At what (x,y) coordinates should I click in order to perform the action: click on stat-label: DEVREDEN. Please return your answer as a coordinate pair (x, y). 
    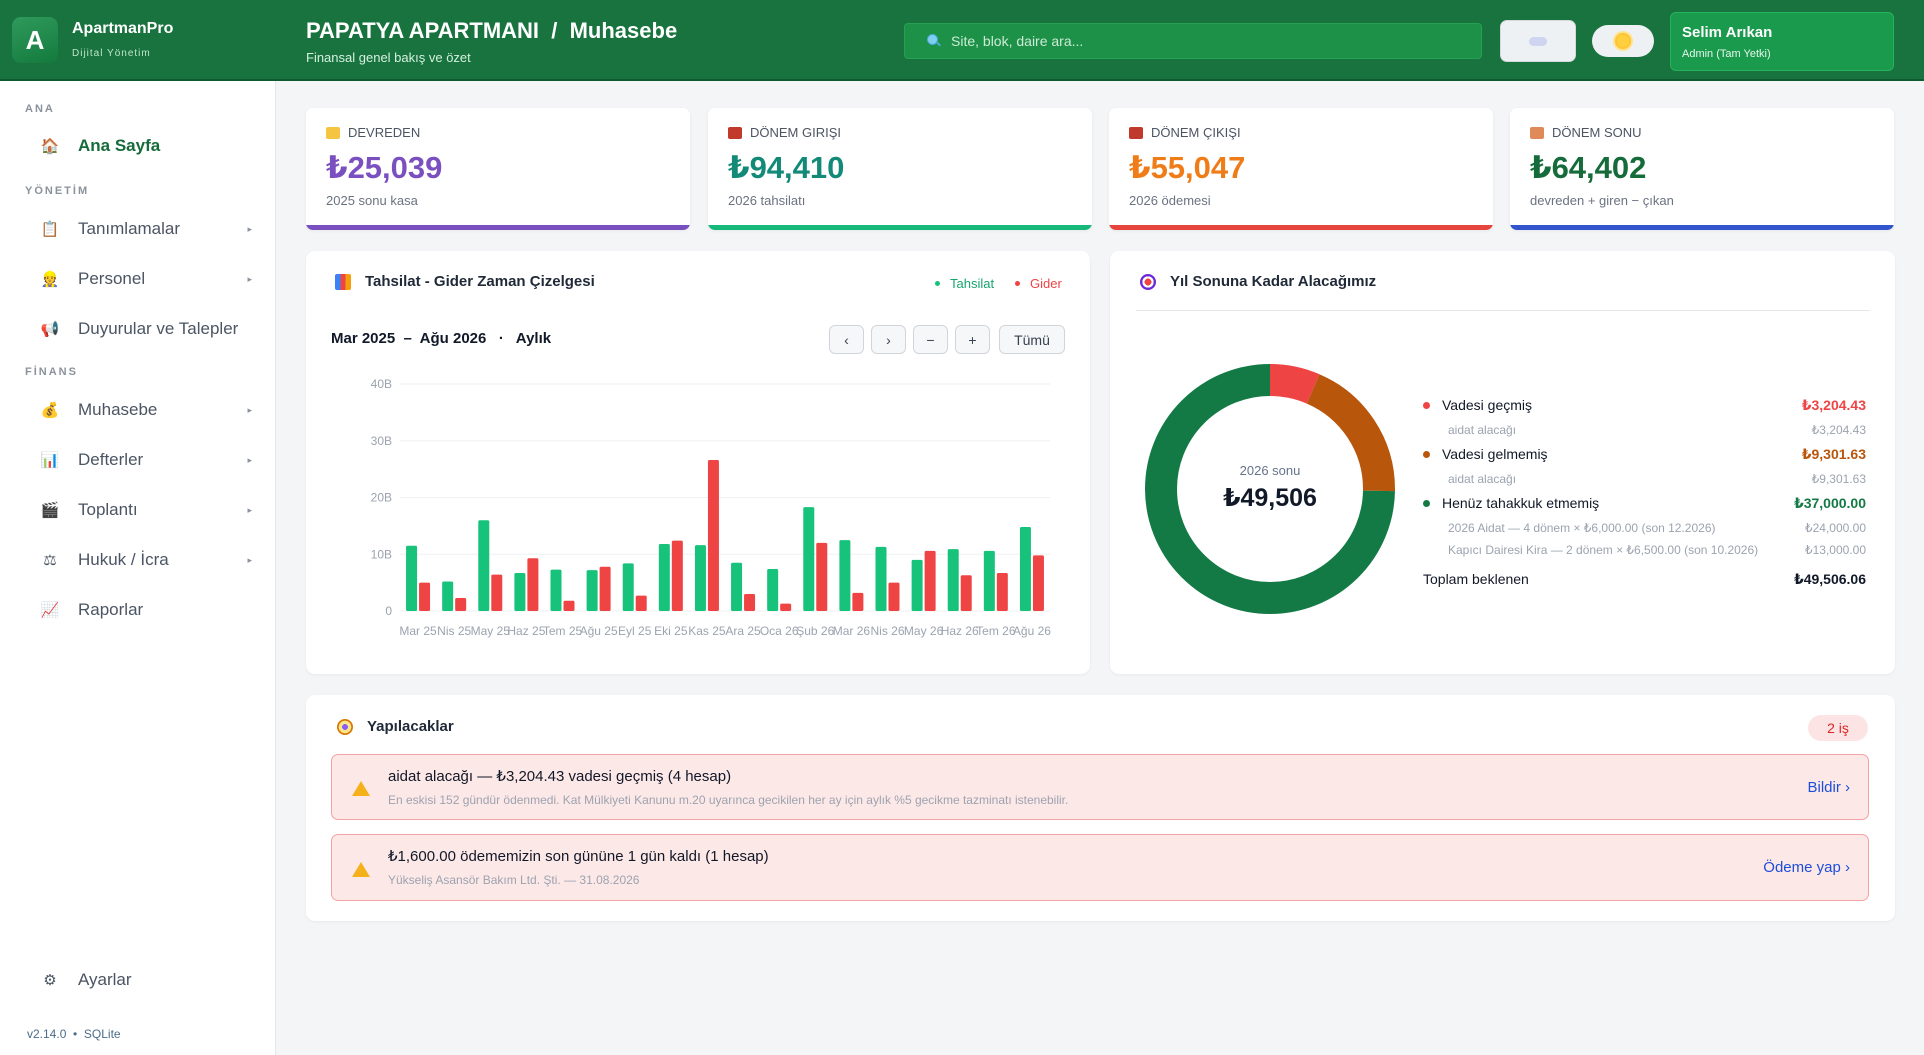
    Looking at the image, I should click on (384, 132).